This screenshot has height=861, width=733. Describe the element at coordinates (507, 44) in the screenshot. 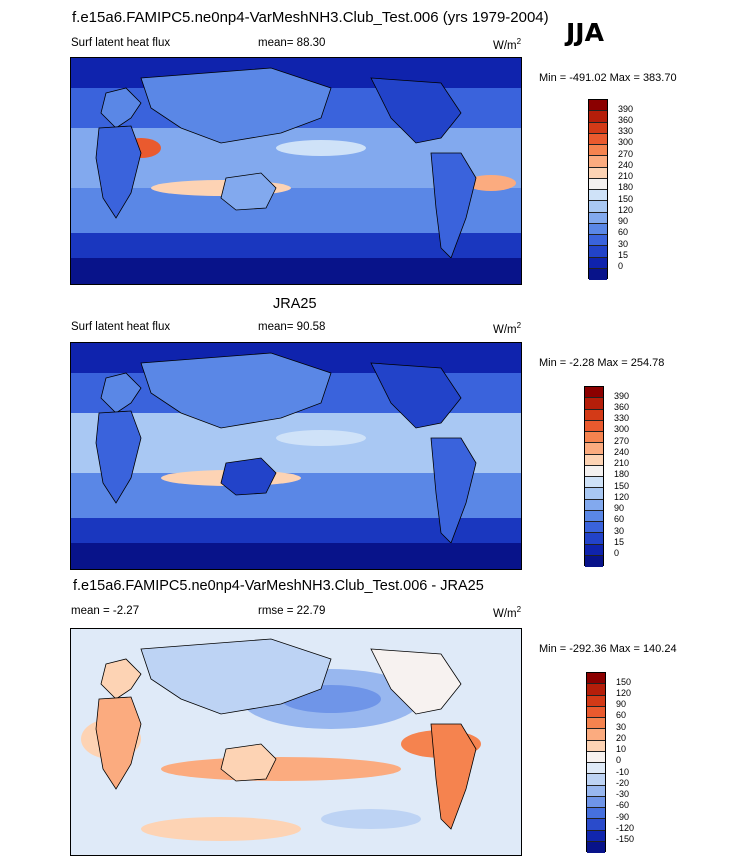

I see `panel-1-units-label: W/m2` at that location.